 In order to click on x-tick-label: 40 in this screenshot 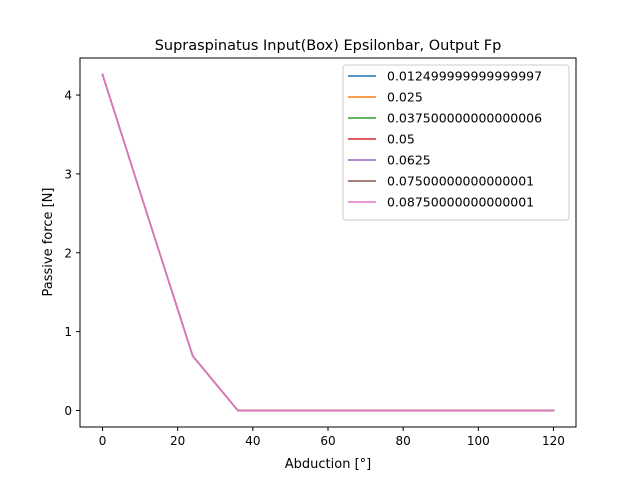, I will do `click(252, 441)`.